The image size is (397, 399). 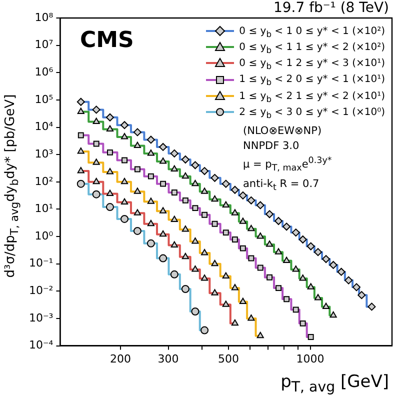 I want to click on y-tick-label: 10⁵, so click(x=44, y=99).